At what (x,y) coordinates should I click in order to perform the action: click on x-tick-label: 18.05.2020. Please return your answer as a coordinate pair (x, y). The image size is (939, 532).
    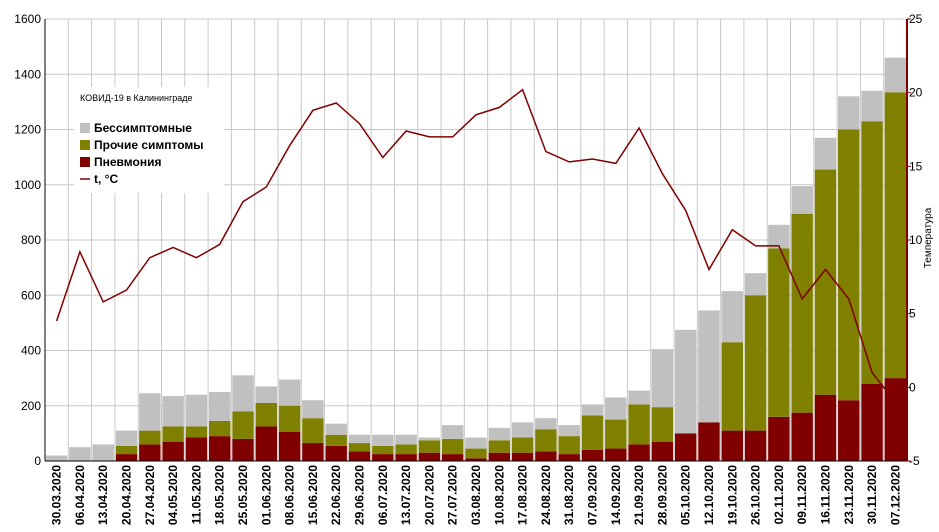
    Looking at the image, I should click on (220, 495).